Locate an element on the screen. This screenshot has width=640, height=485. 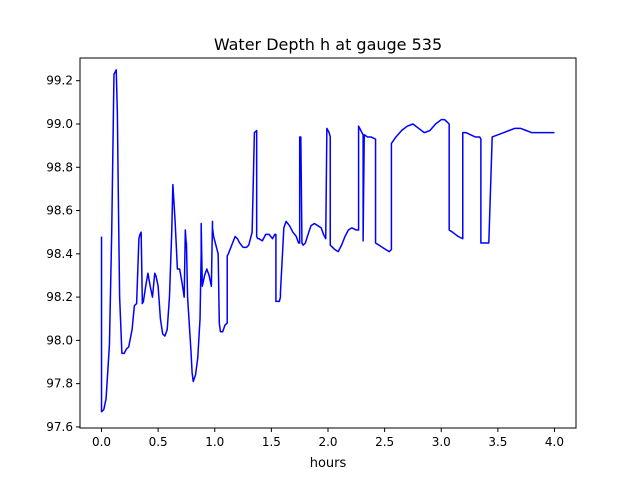
x-tick-label: 3.0 is located at coordinates (441, 442).